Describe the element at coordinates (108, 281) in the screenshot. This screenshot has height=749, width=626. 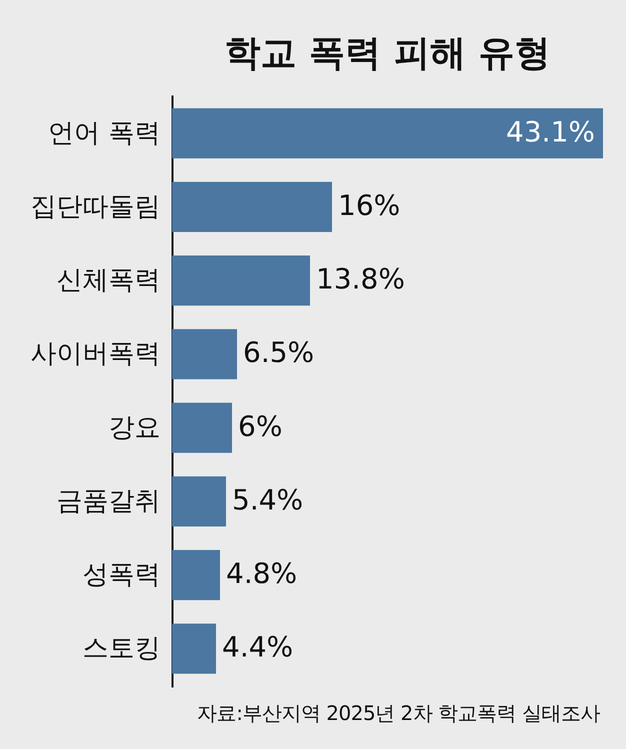
I see `y-tick-label: 신체폭력` at that location.